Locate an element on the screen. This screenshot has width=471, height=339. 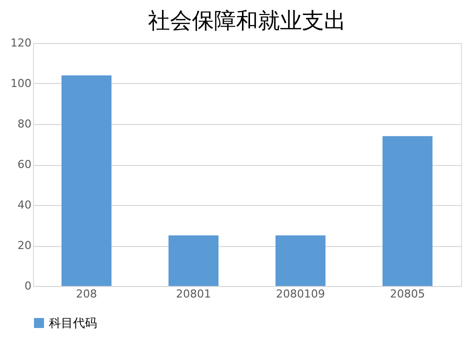
x-tick-label: 2080109 is located at coordinates (300, 294).